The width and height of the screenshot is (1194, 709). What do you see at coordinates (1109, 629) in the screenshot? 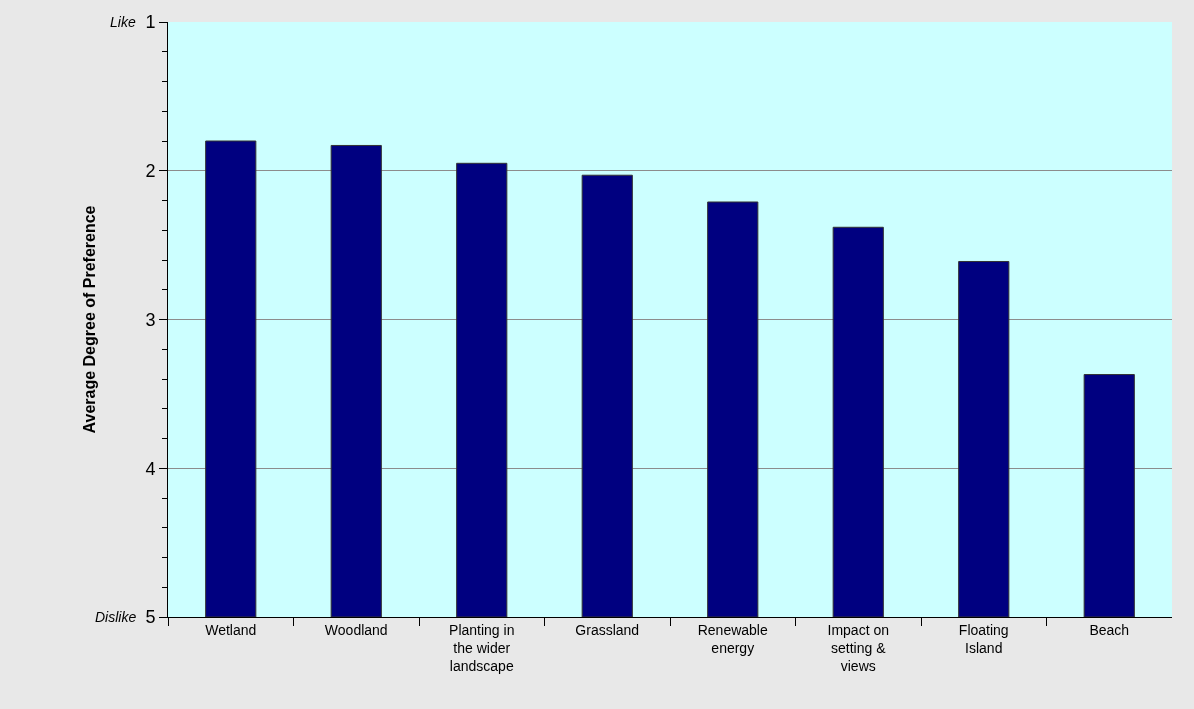
I see `x-tick-label: Beach` at bounding box center [1109, 629].